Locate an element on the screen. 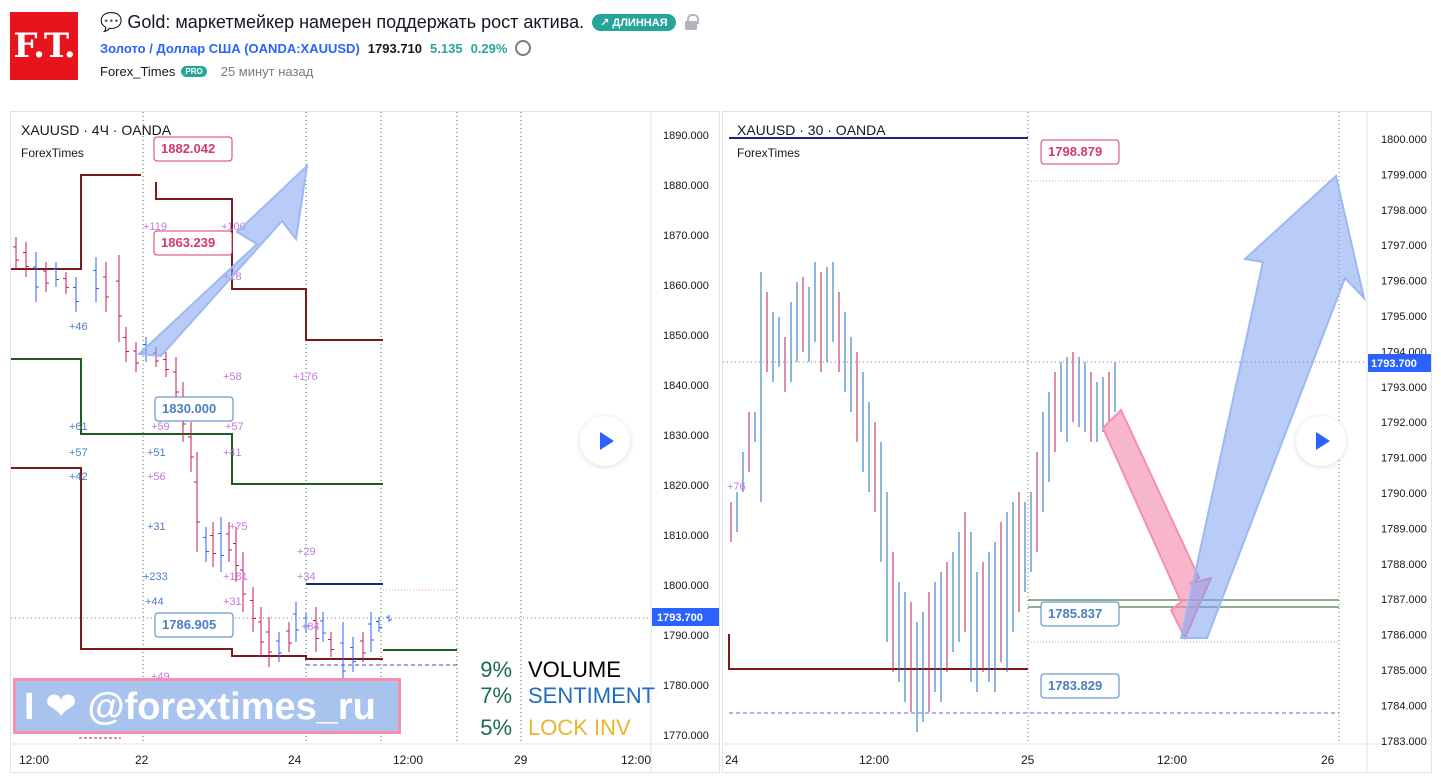 This screenshot has width=1441, height=777. level-label: 1798.879 is located at coordinates (1075, 151).